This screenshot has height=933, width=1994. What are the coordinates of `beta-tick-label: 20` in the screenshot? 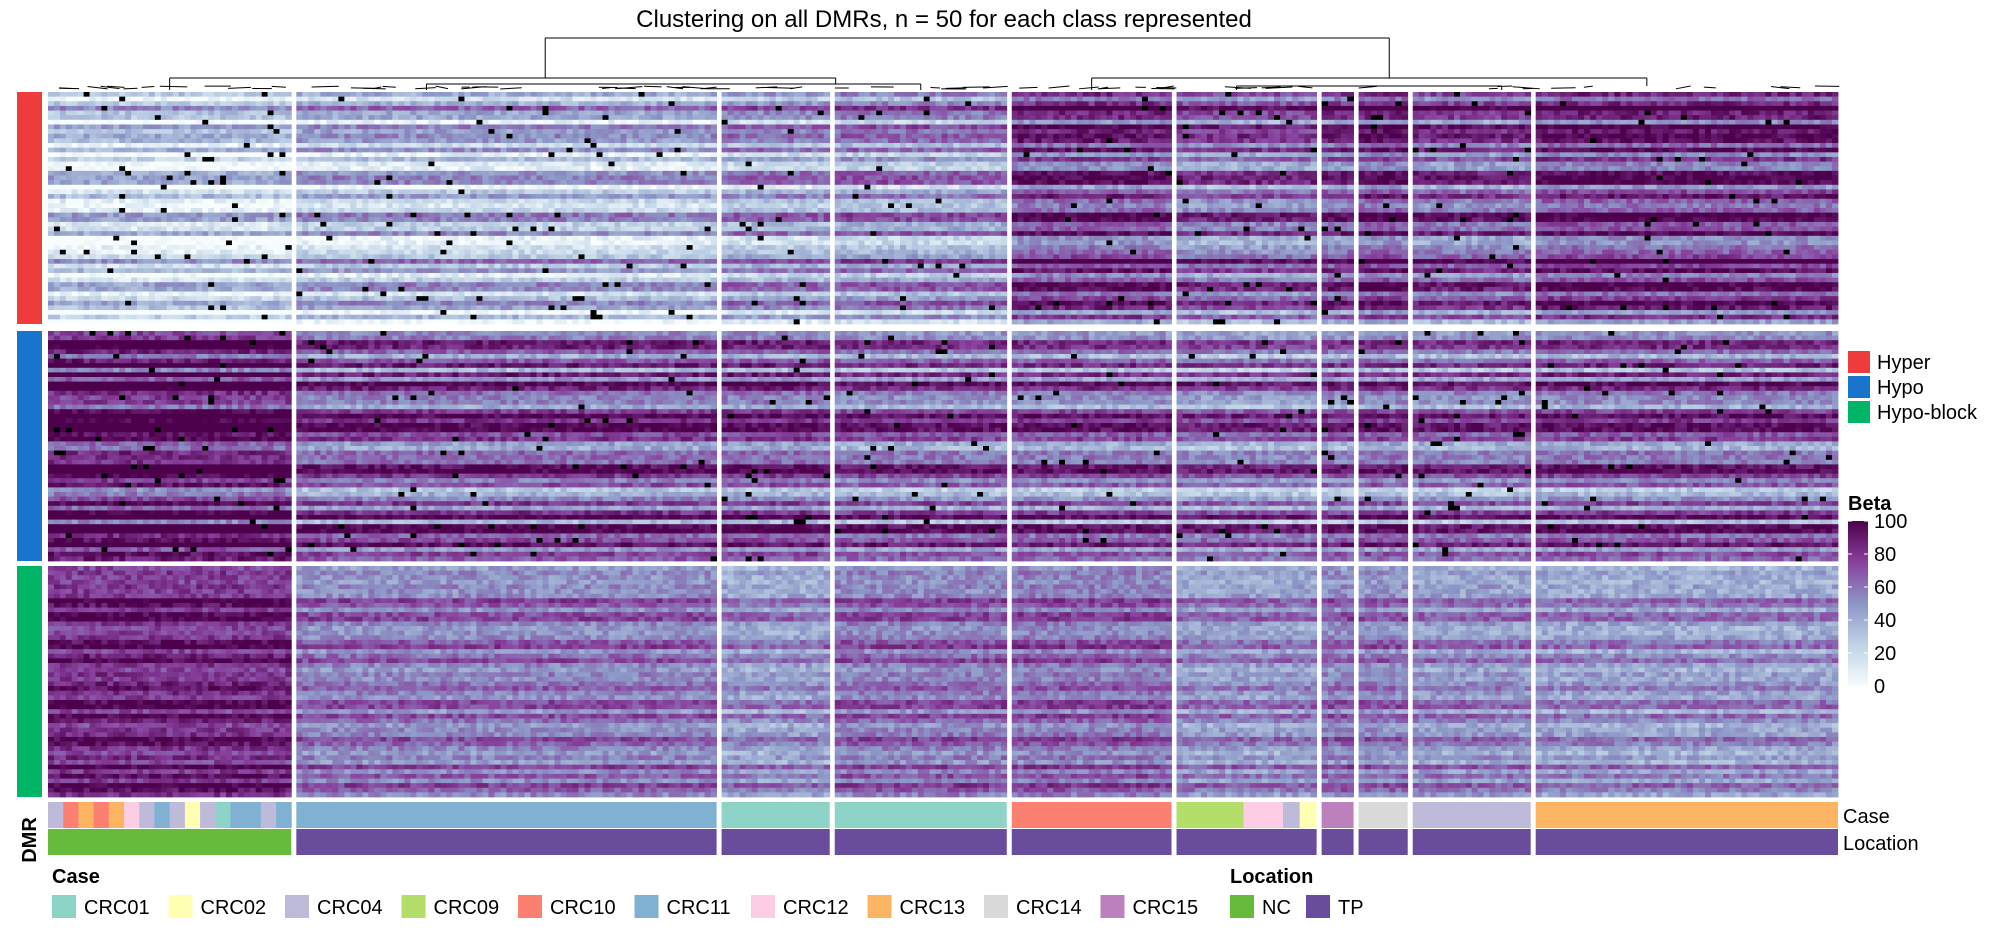 It's located at (1885, 654).